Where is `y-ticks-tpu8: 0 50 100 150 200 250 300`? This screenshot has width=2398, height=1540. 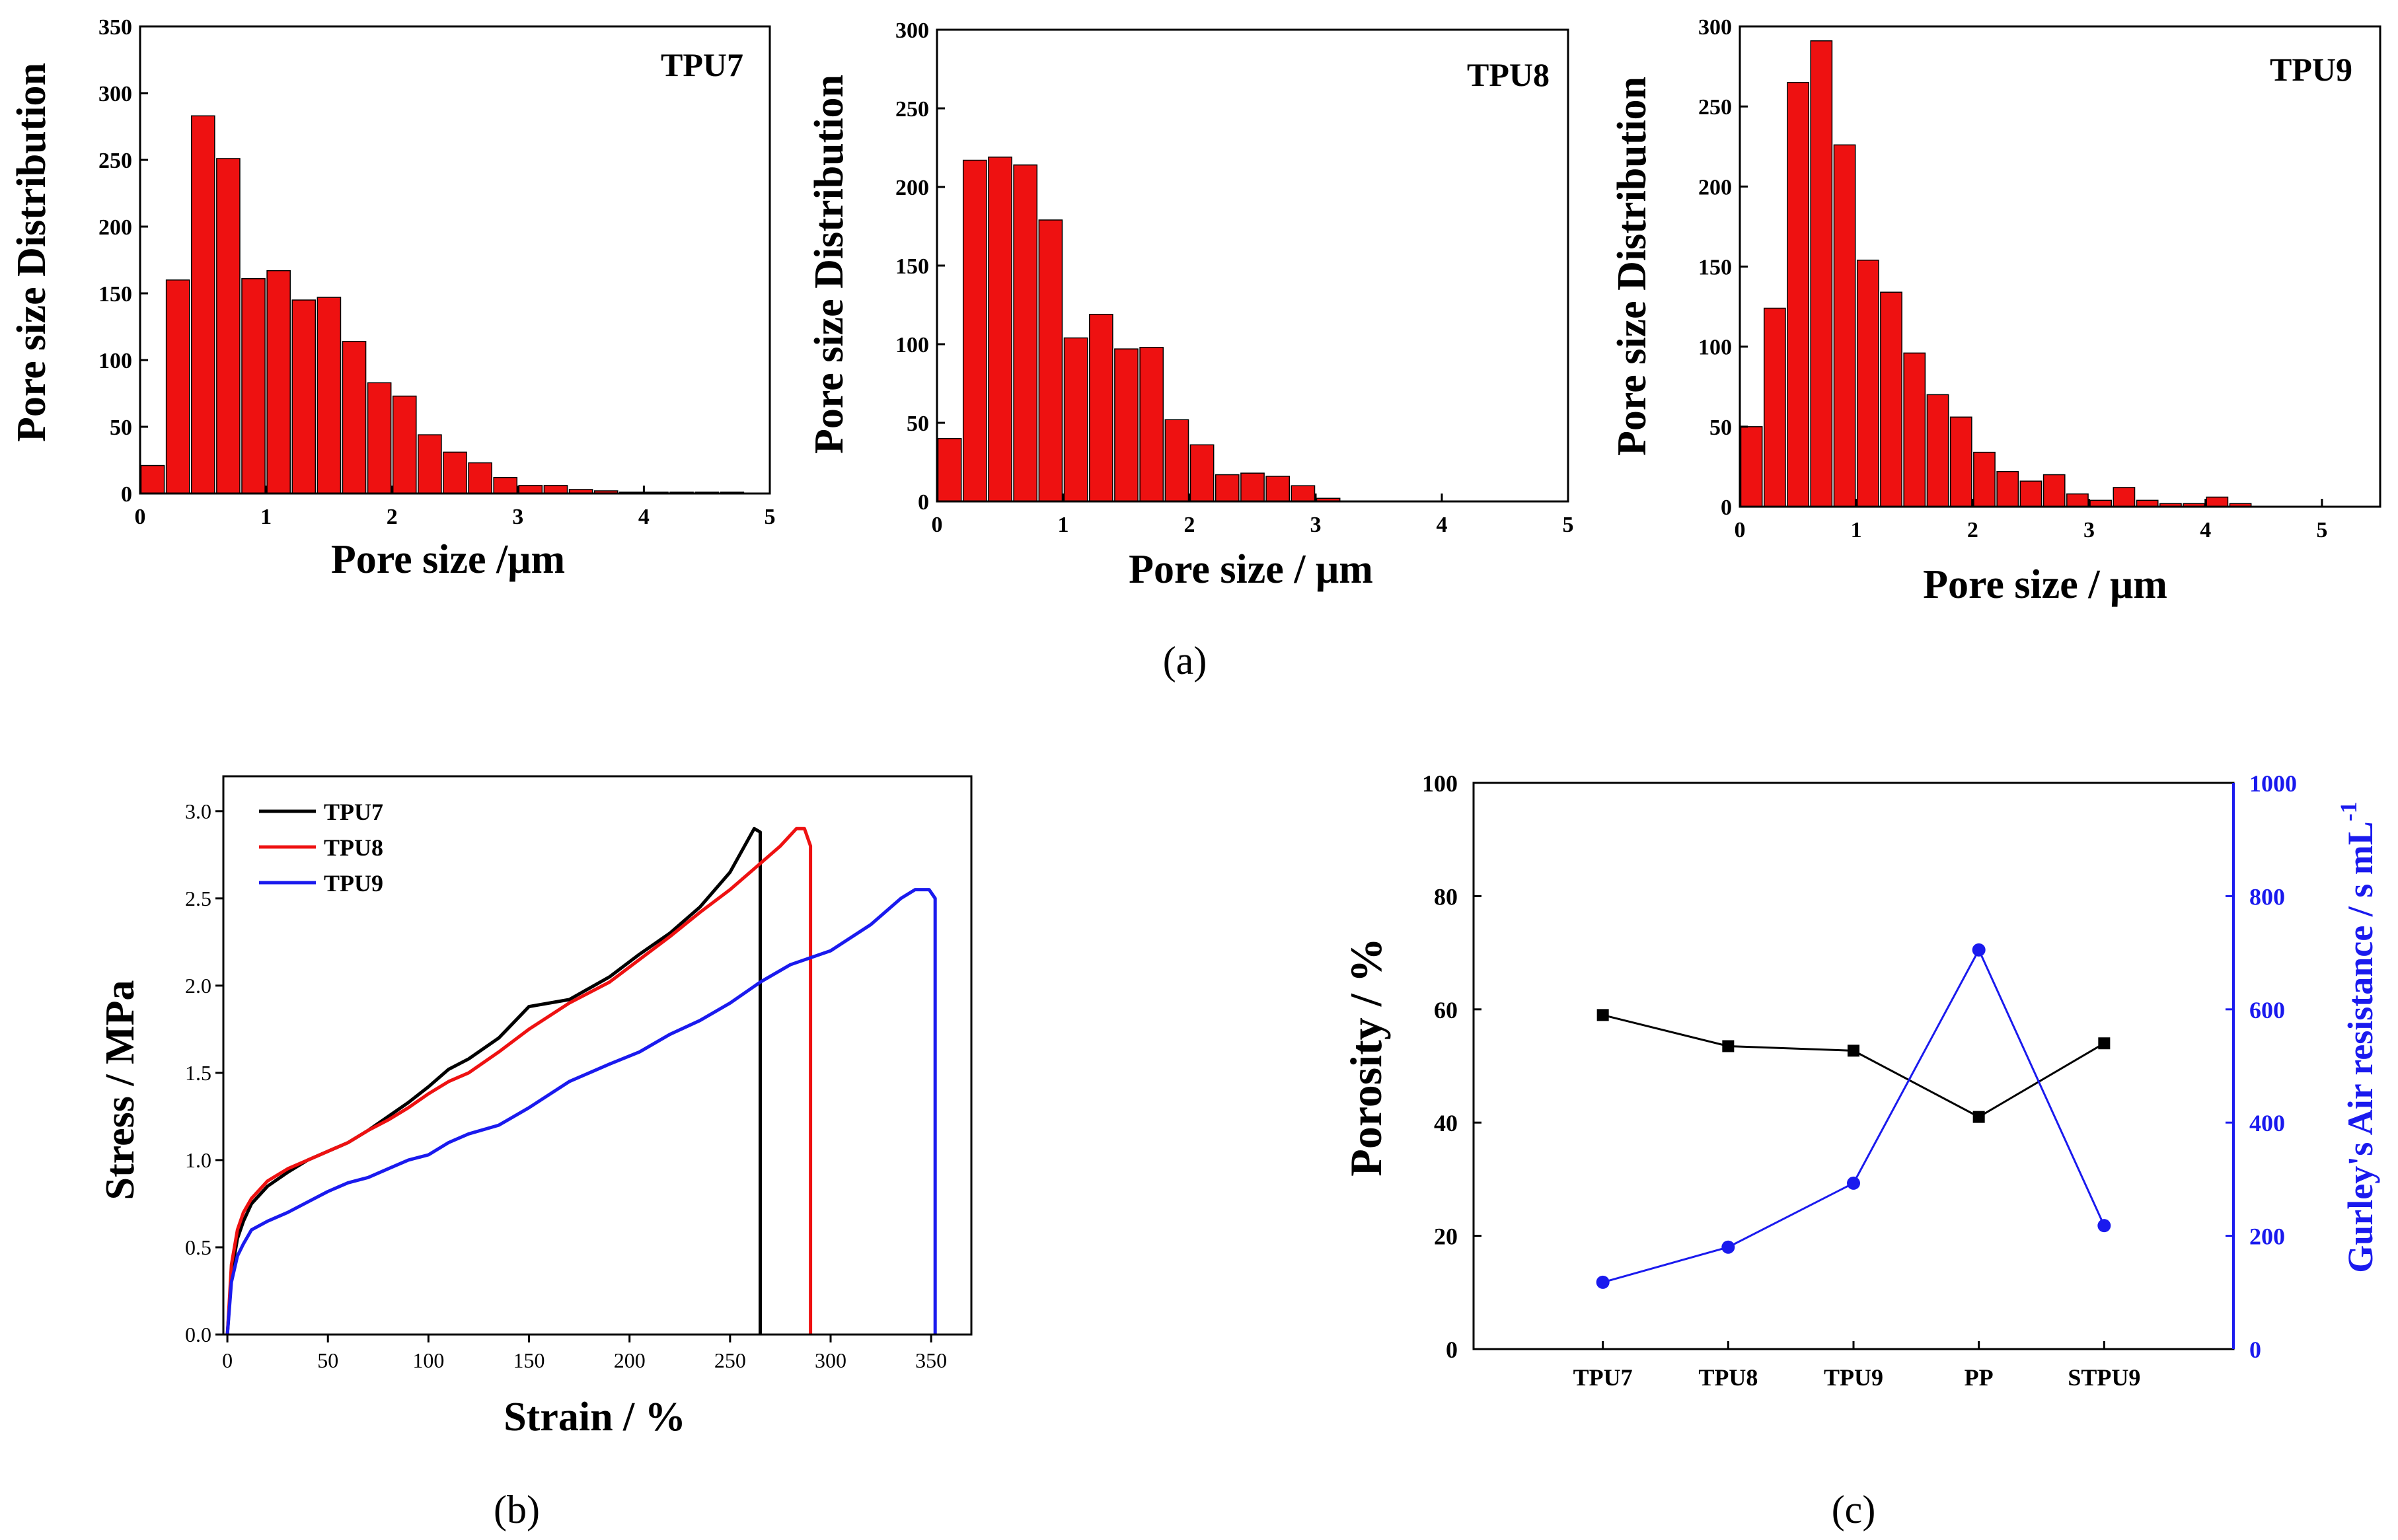
y-ticks-tpu8: 0 50 100 150 200 250 300 is located at coordinates (920, 266).